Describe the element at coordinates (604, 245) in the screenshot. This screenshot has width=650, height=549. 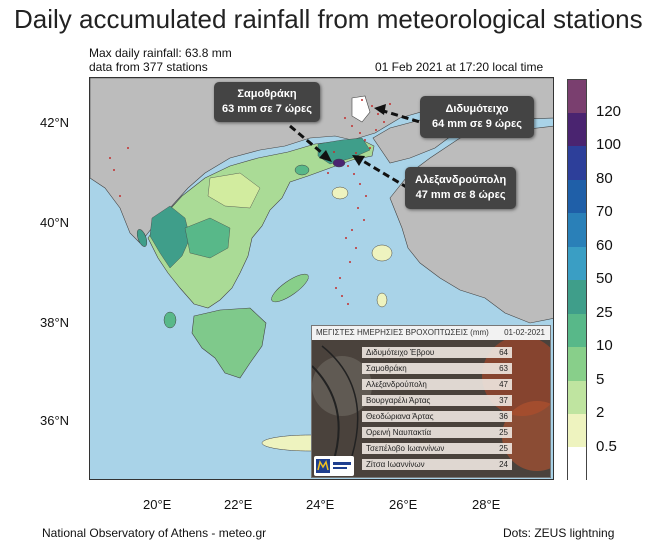
I see `colorbar-label: 60` at that location.